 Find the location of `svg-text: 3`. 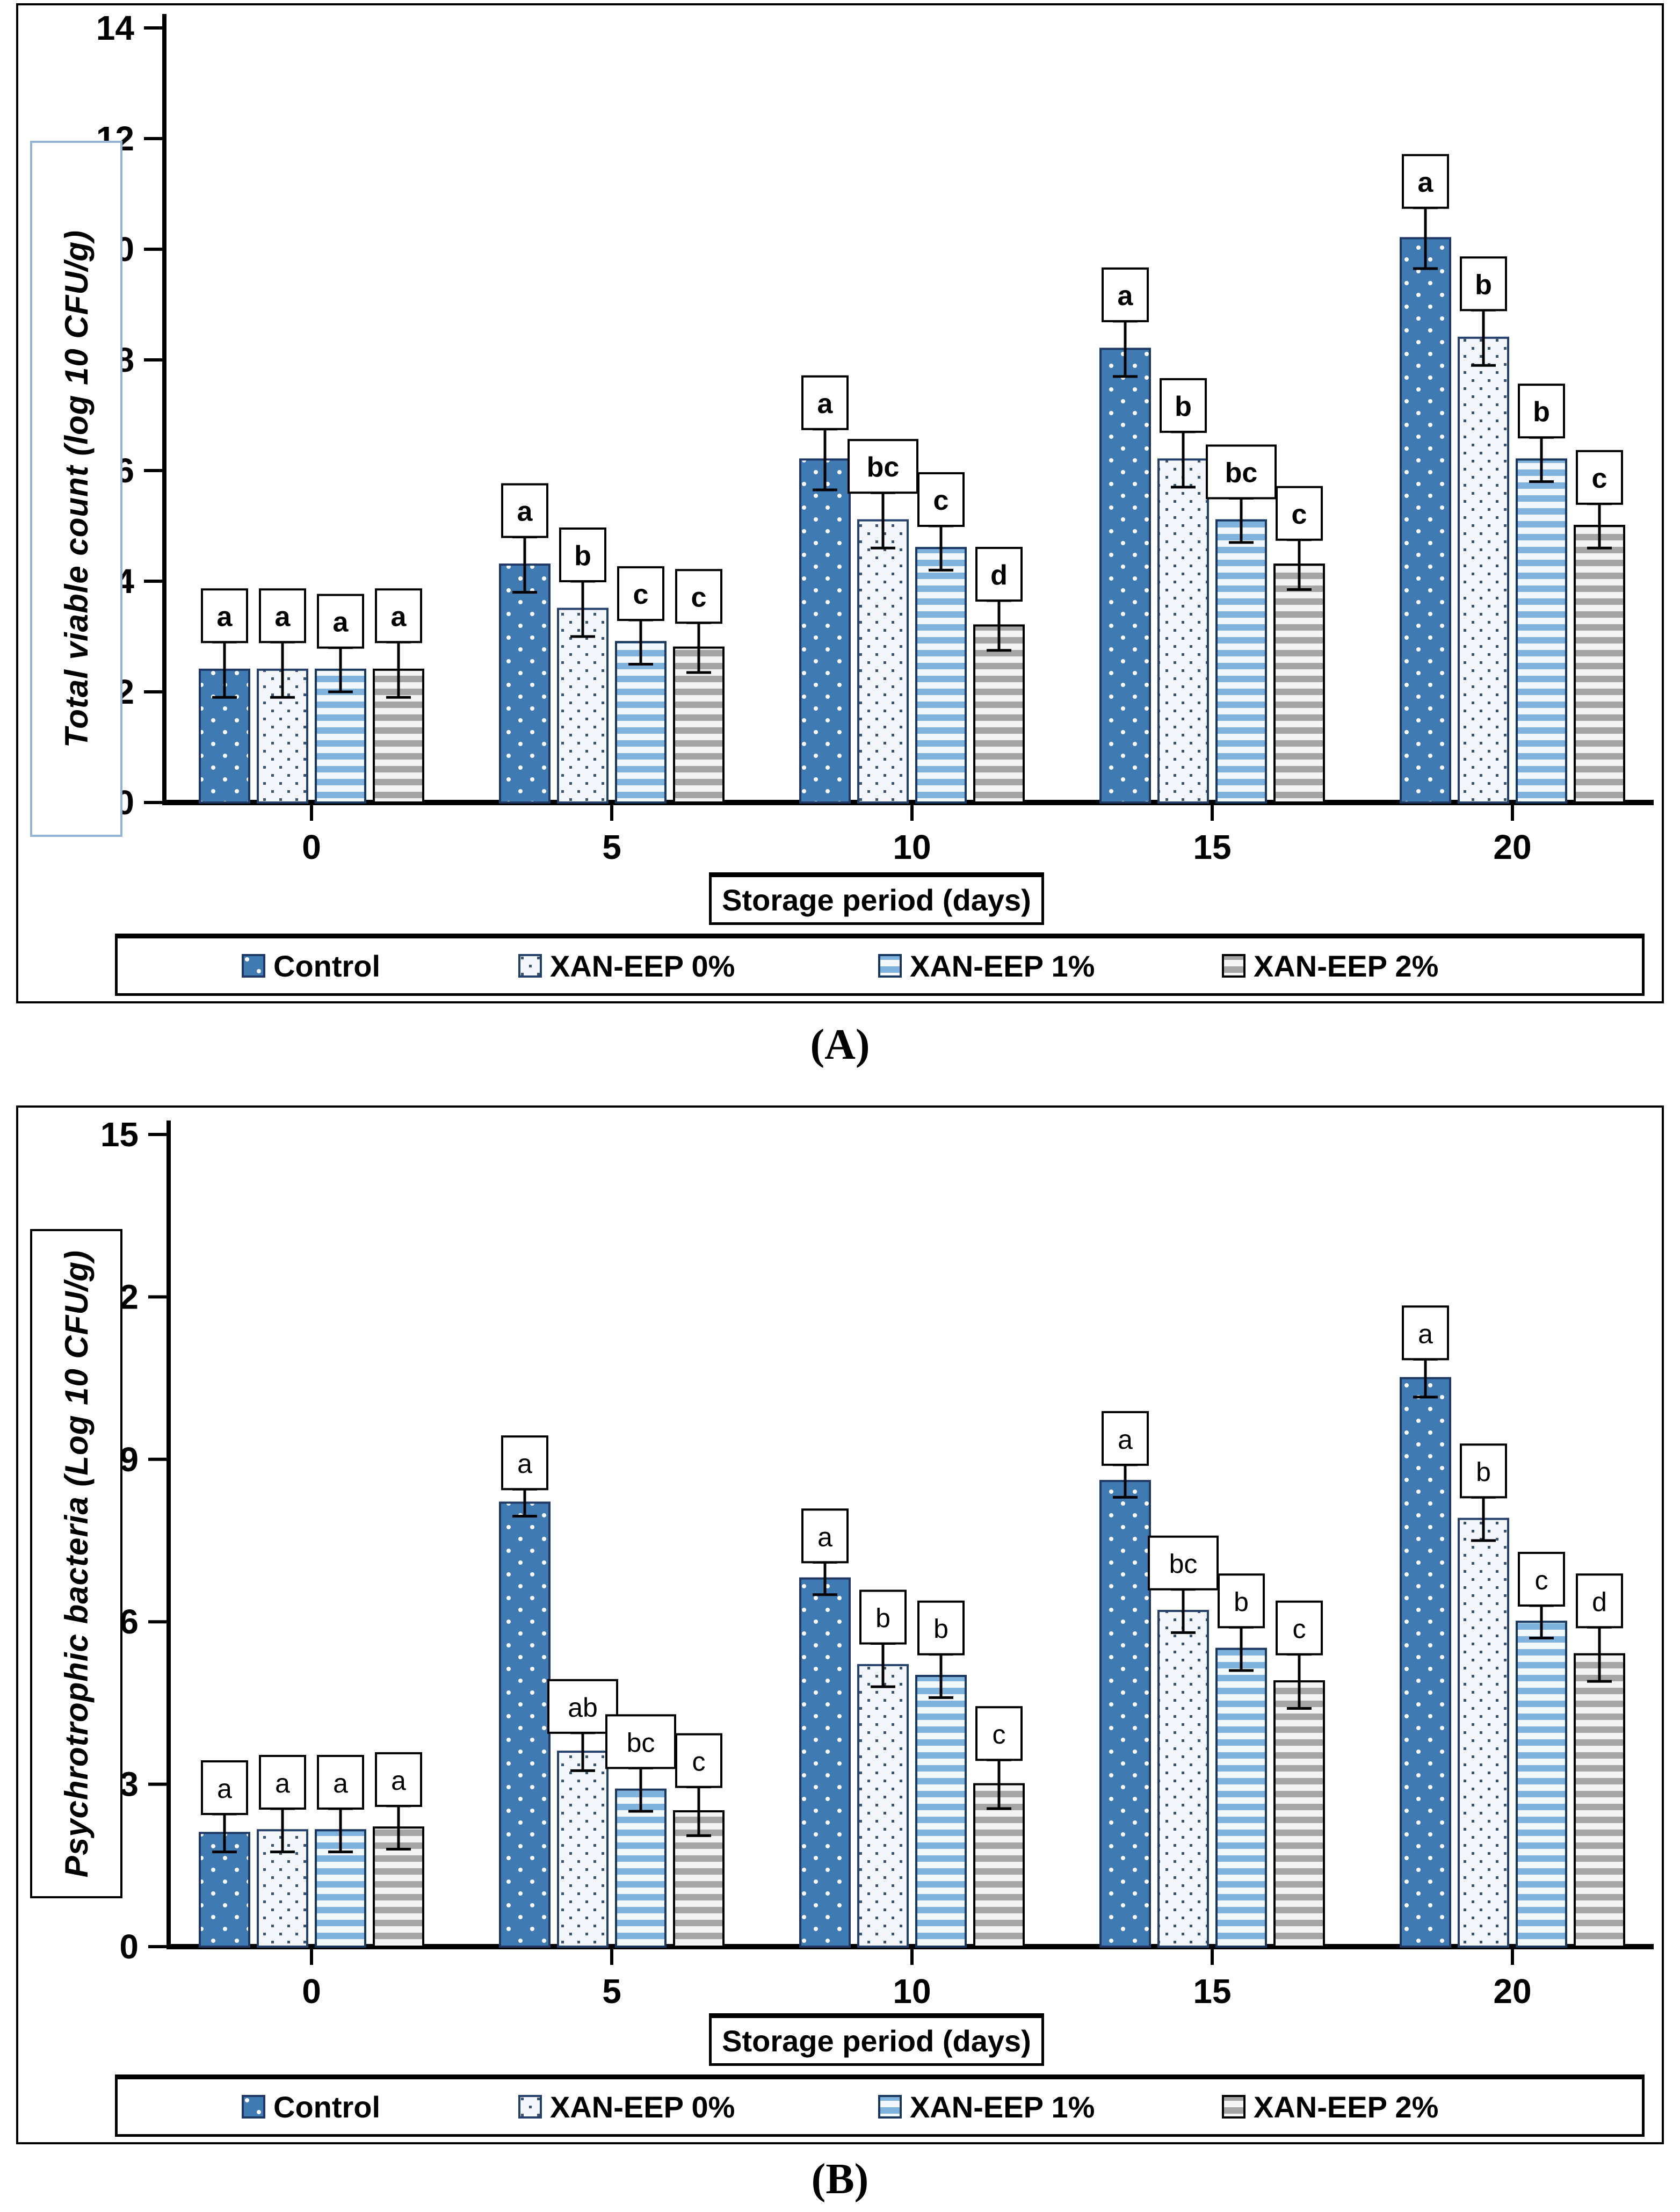

svg-text: 3 is located at coordinates (129, 1784).